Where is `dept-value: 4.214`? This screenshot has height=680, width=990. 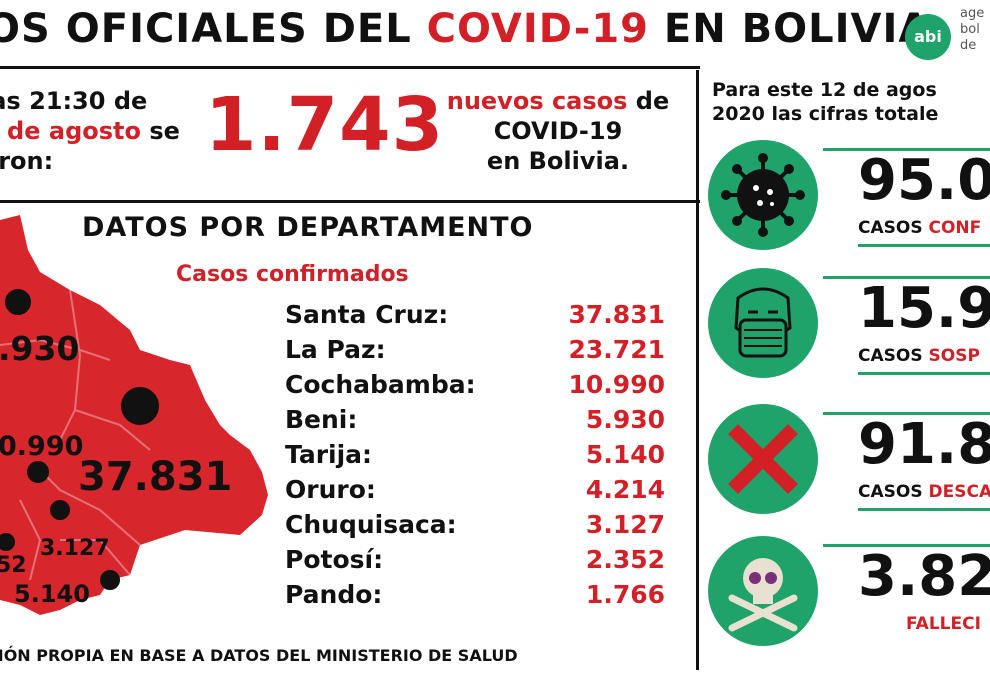
dept-value: 4.214 is located at coordinates (625, 489).